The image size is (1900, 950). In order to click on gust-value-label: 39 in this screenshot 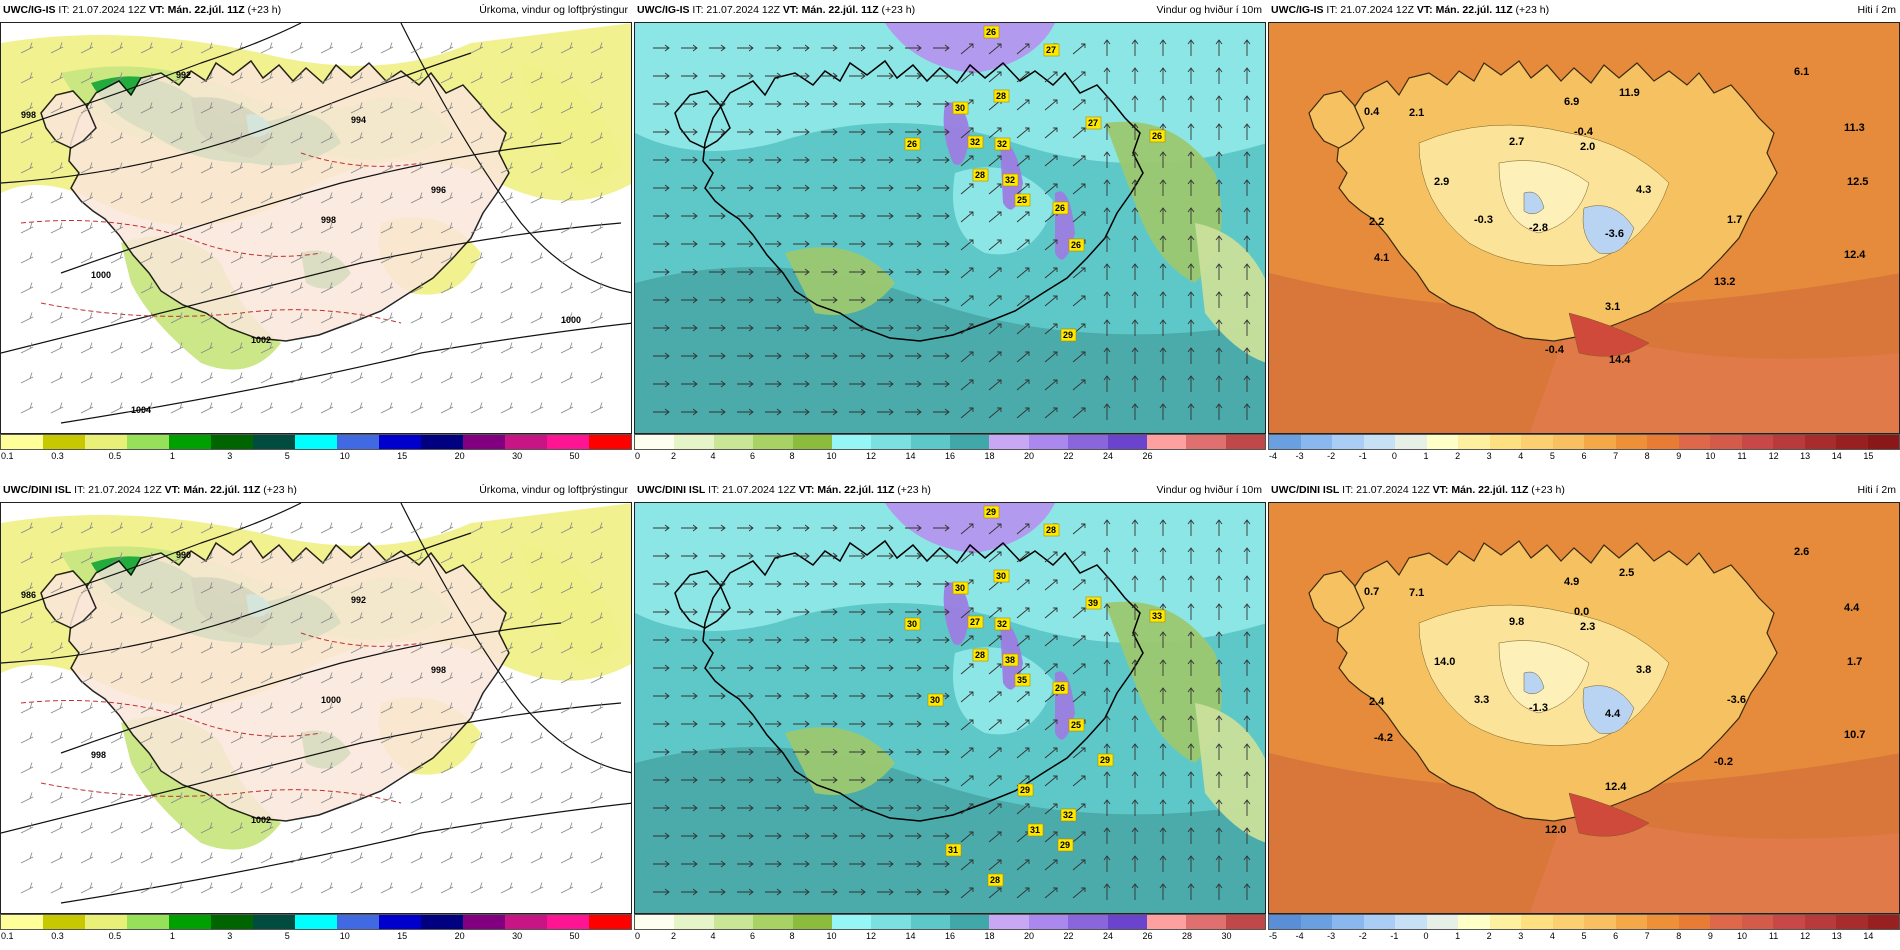, I will do `click(1093, 603)`.